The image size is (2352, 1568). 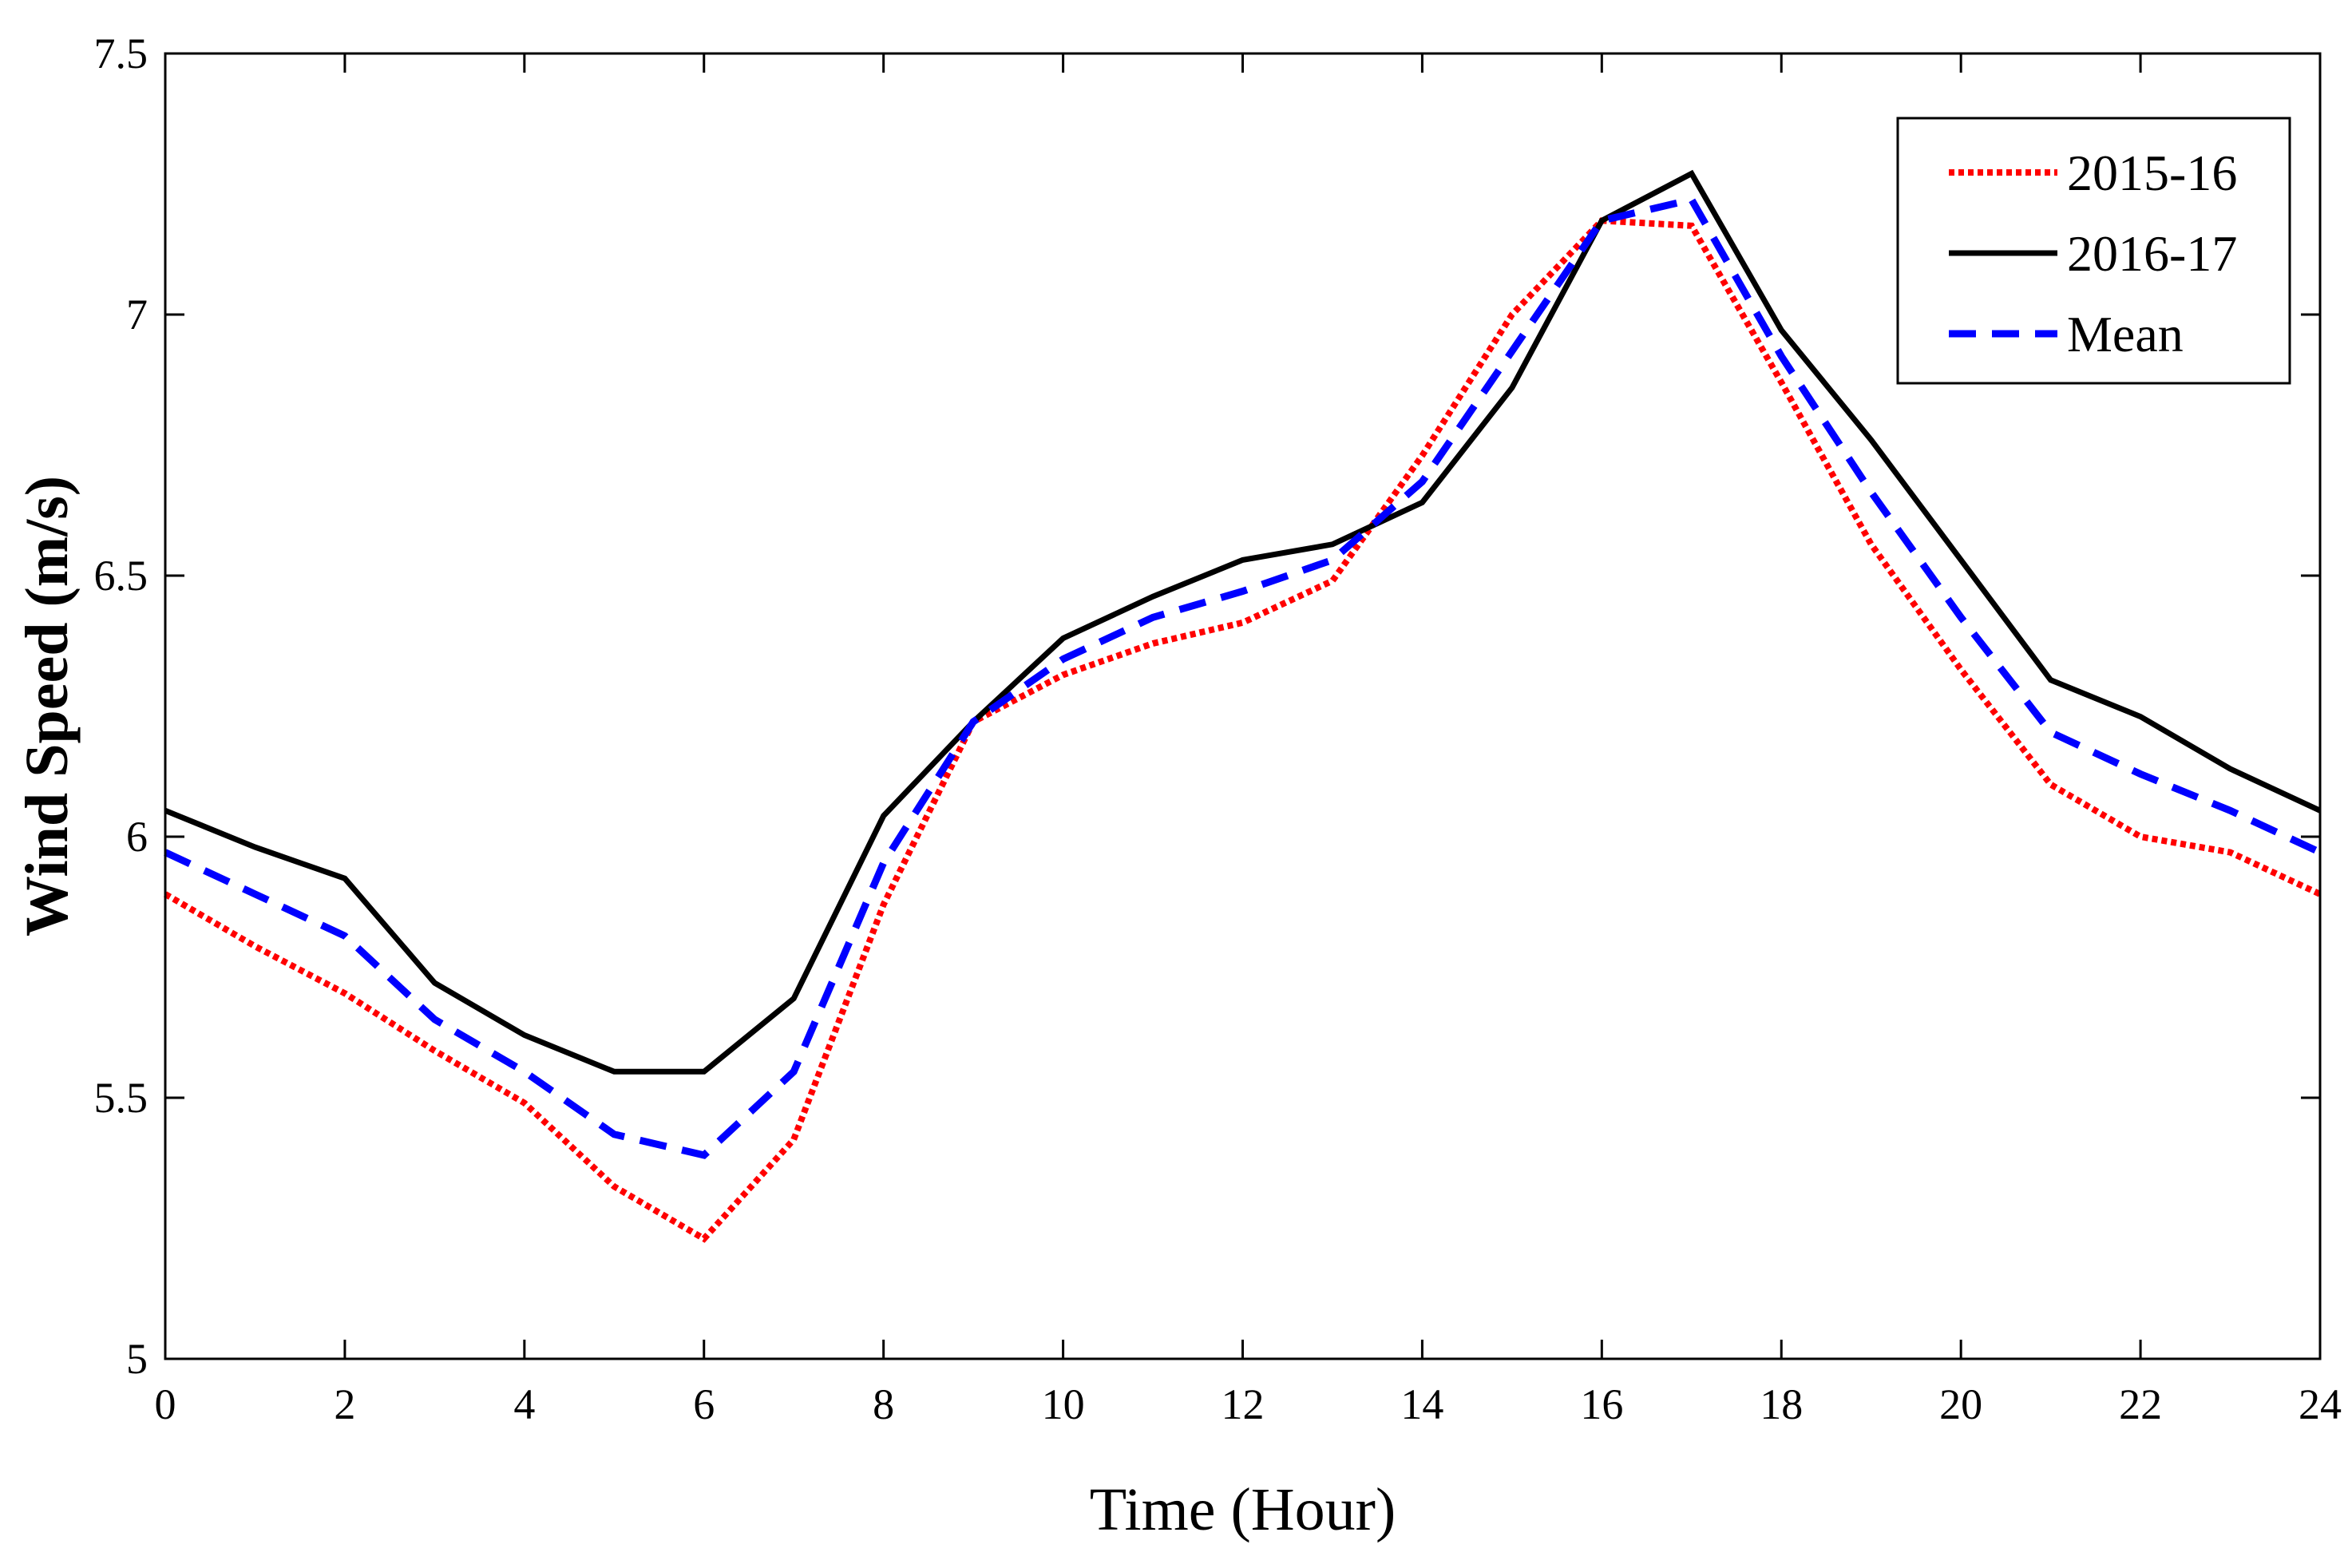 What do you see at coordinates (2126, 334) in the screenshot?
I see `legend-label: Mean` at bounding box center [2126, 334].